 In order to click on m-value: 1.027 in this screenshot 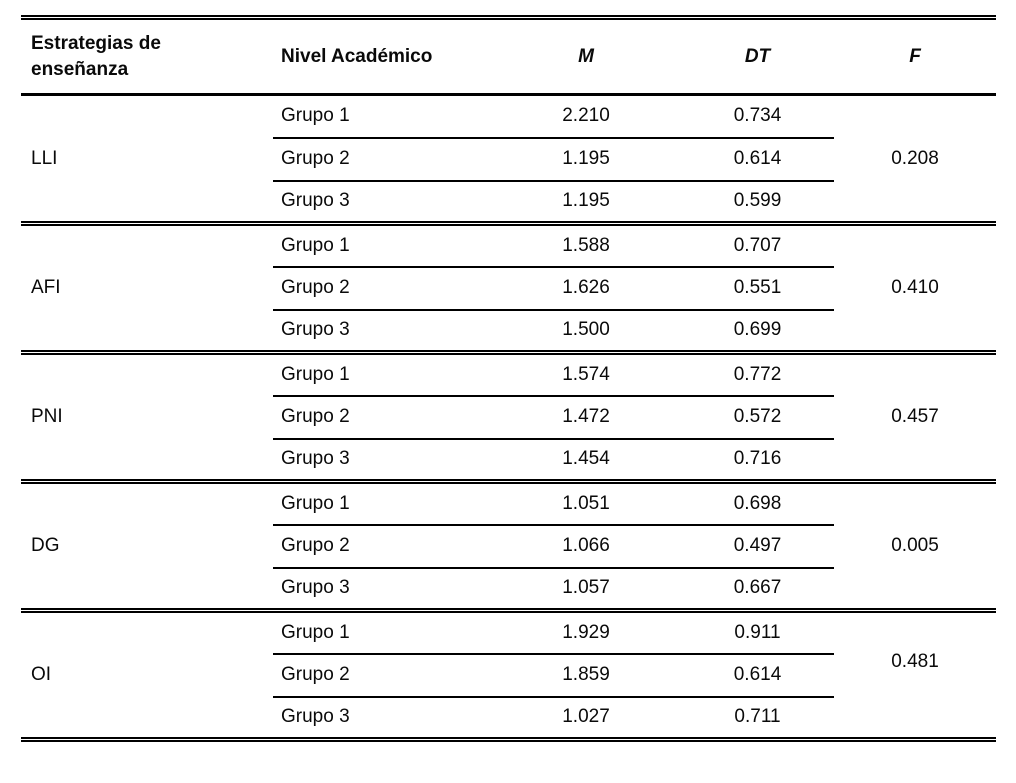, I will do `click(586, 719)`.